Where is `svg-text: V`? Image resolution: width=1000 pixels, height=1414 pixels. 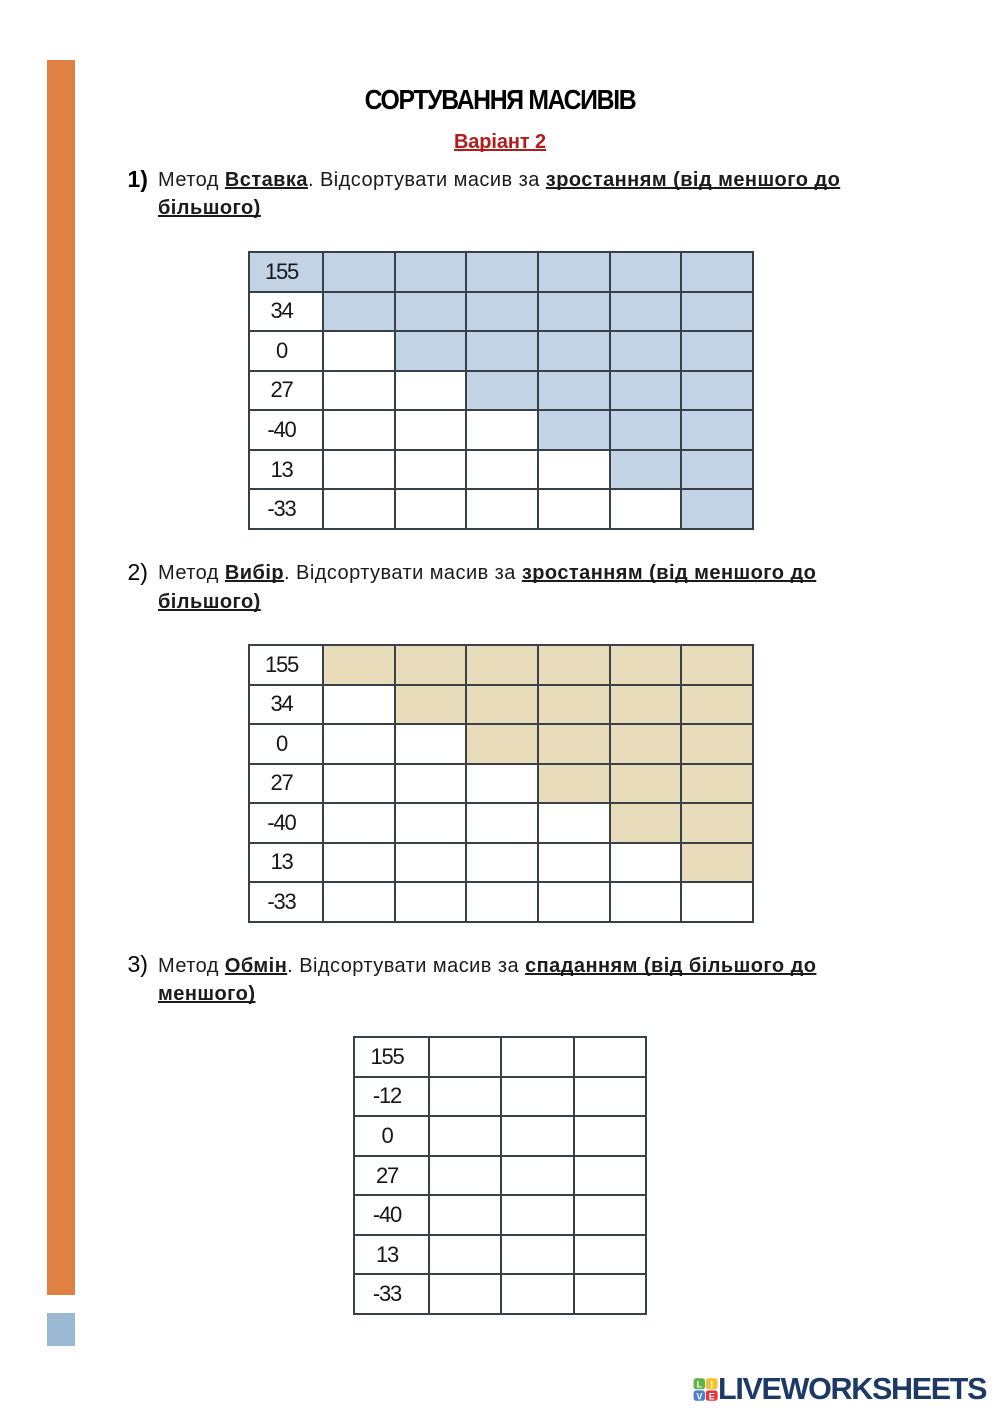 svg-text: V is located at coordinates (699, 1396).